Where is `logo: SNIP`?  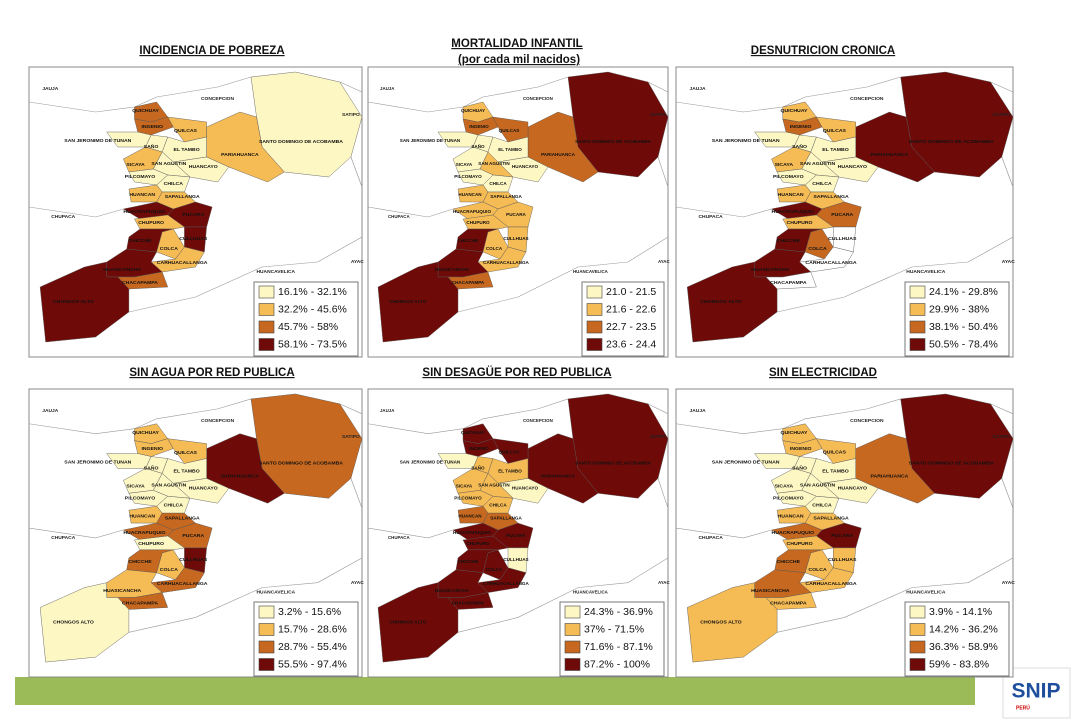 logo: SNIP is located at coordinates (1035, 691).